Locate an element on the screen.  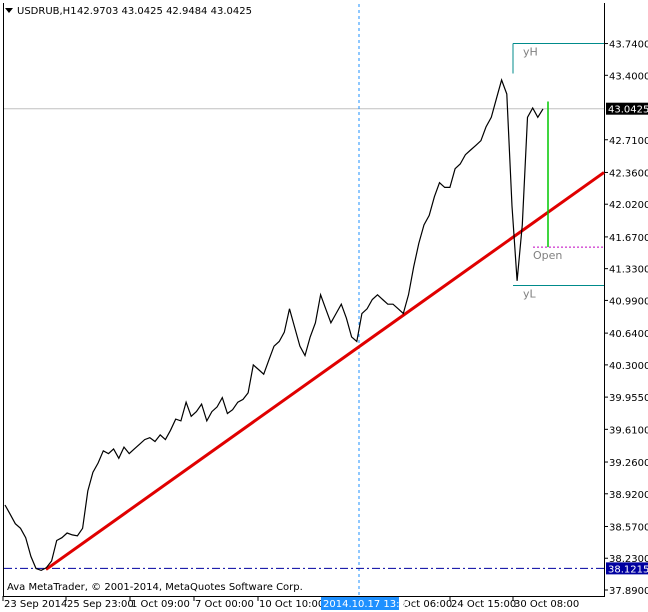
crosshair-time-value: 2014.10.17 13:30 is located at coordinates (367, 604).